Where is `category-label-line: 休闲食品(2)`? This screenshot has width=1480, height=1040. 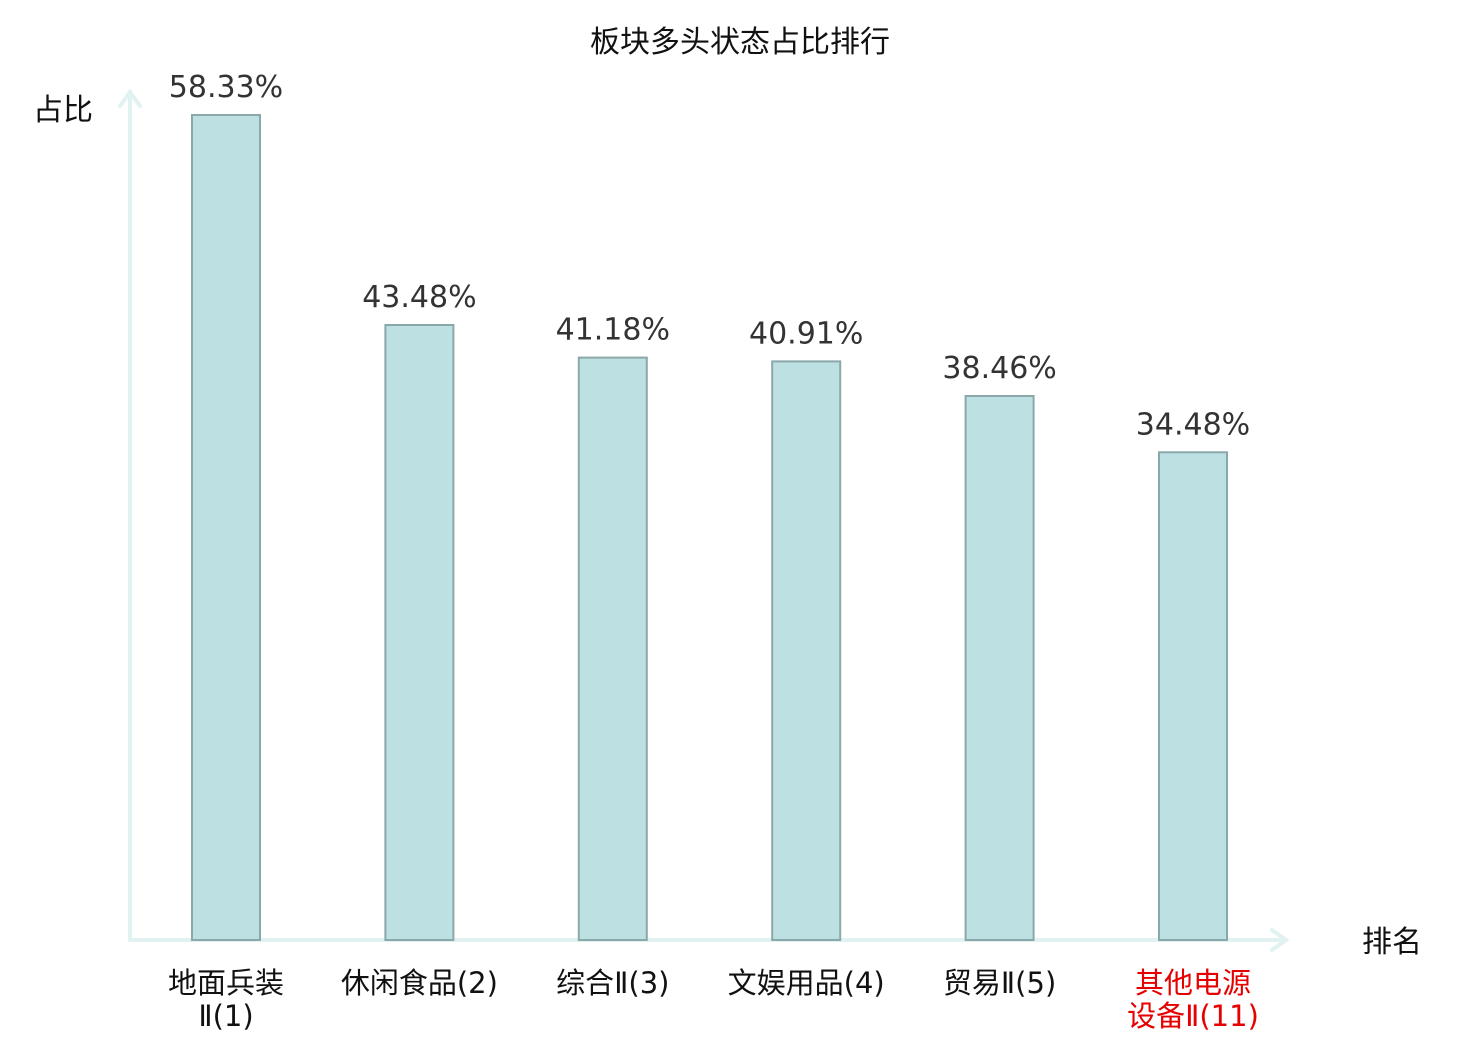
category-label-line: 休闲食品(2) is located at coordinates (419, 983).